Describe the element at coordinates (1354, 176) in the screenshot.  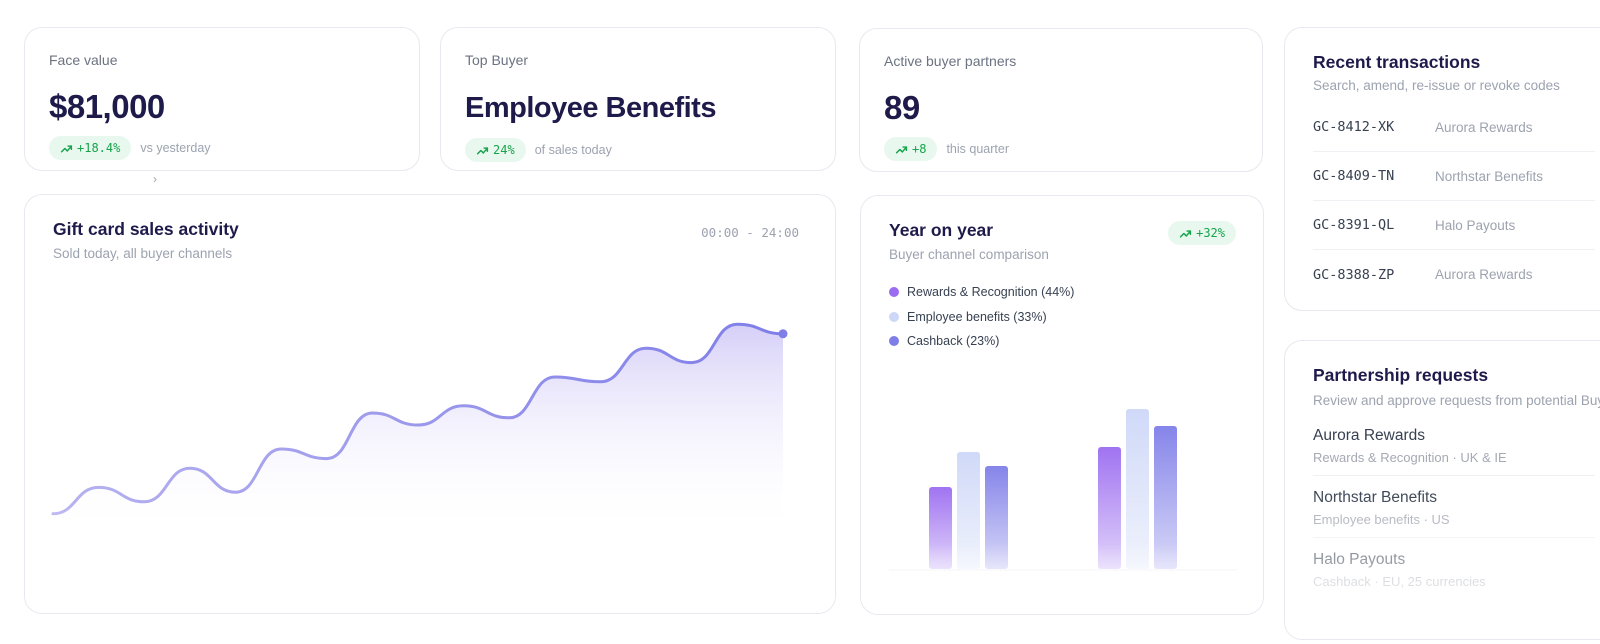
I see `transaction-code: GC-8409-TN` at that location.